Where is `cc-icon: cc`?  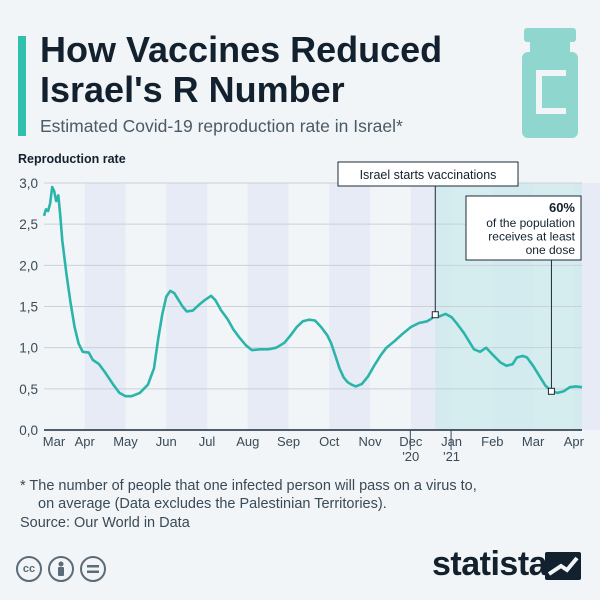 cc-icon: cc is located at coordinates (29, 569).